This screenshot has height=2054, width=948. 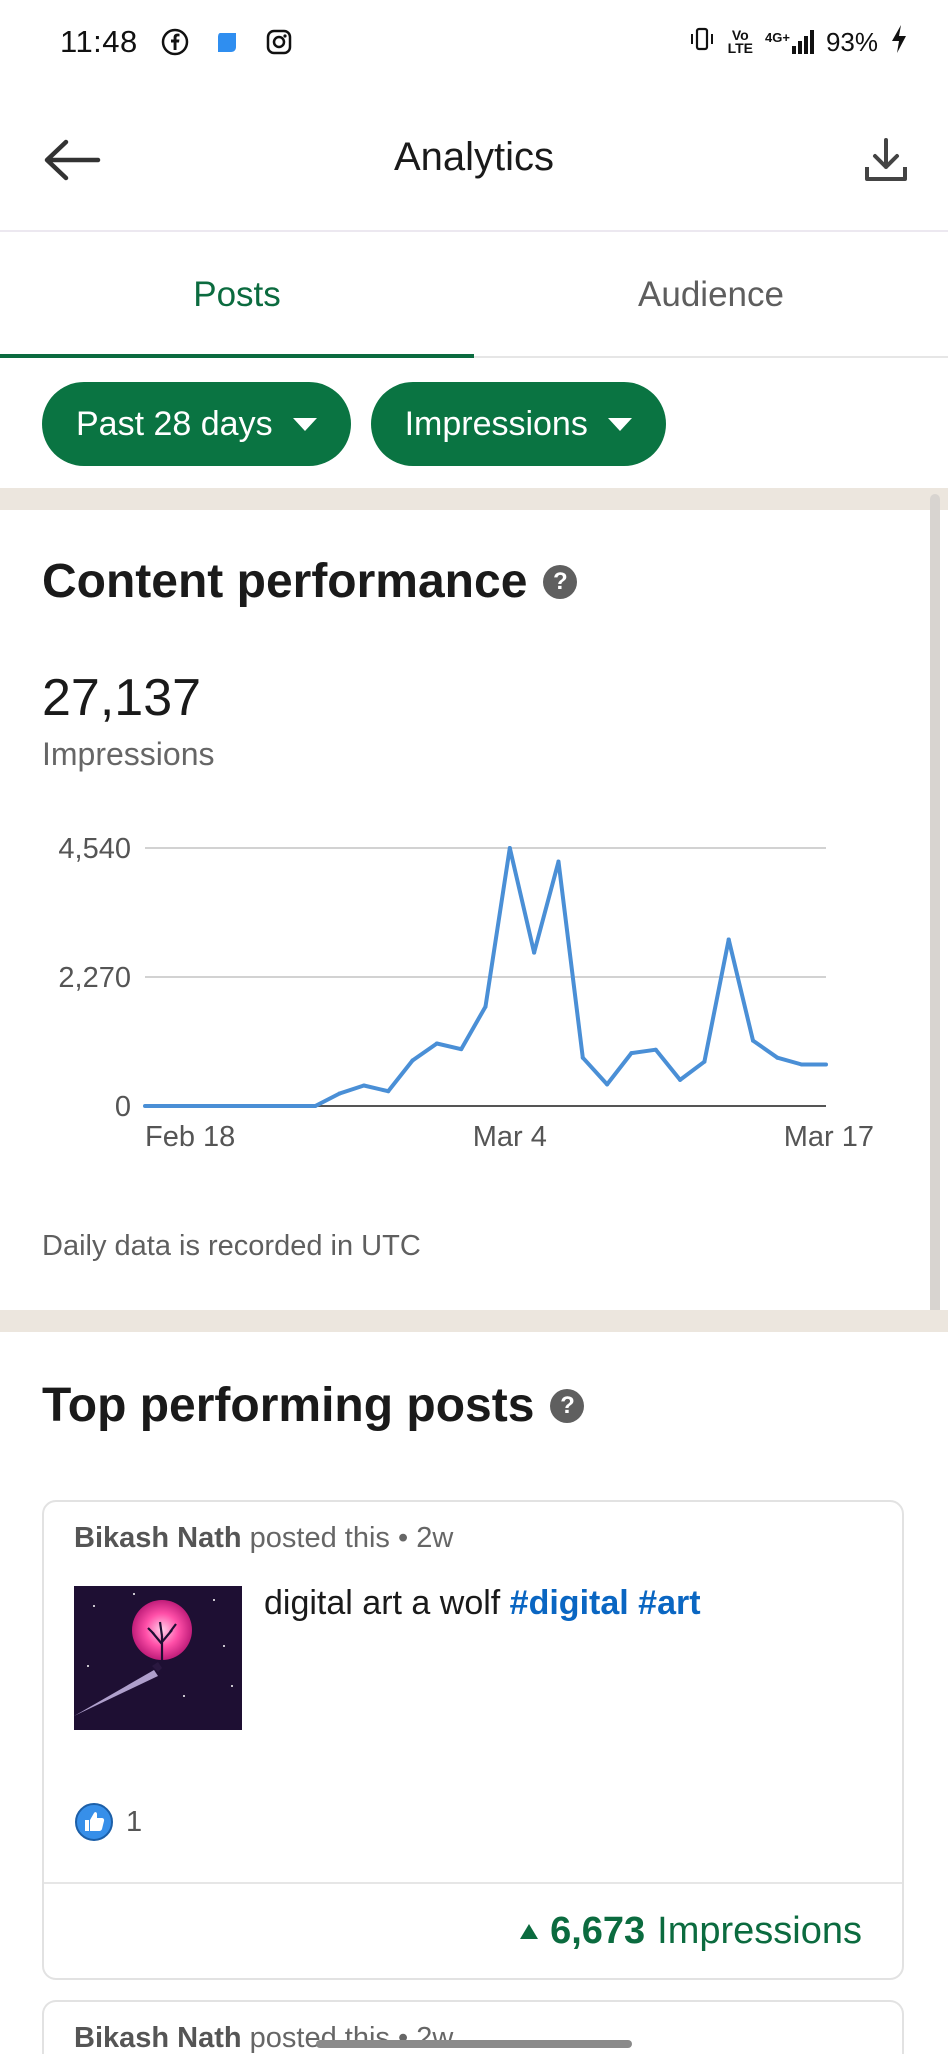 I want to click on status-right: Vo LTE 4G+ 93%, so click(x=798, y=42).